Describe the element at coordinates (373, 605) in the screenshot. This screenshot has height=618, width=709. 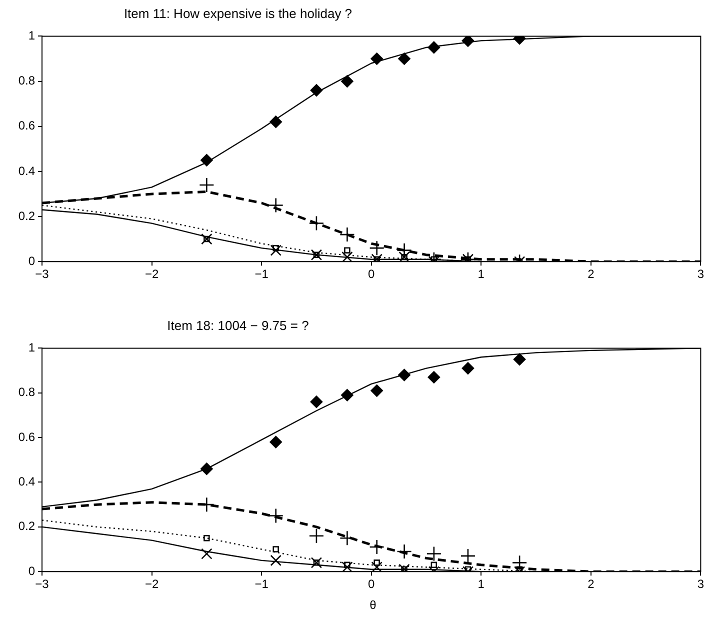
I see `x-axis-title: θ` at that location.